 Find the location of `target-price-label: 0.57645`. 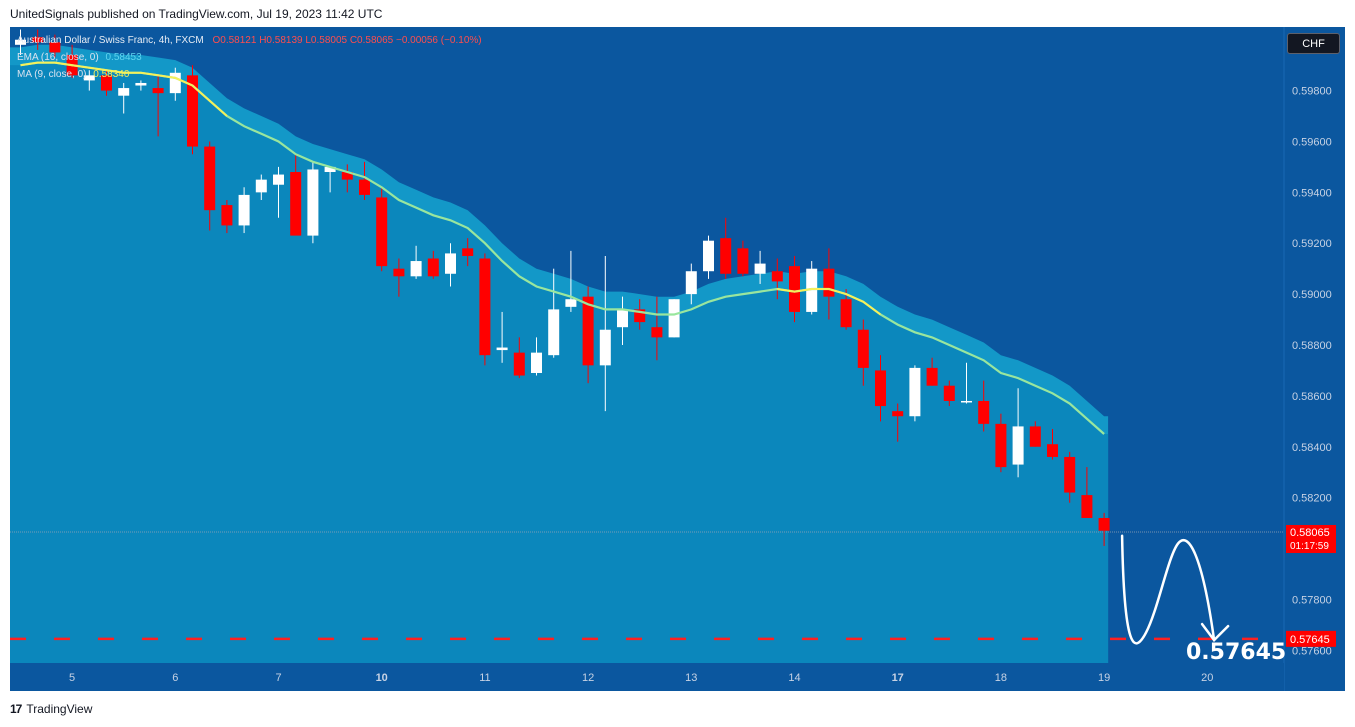

target-price-label: 0.57645 is located at coordinates (1310, 640).